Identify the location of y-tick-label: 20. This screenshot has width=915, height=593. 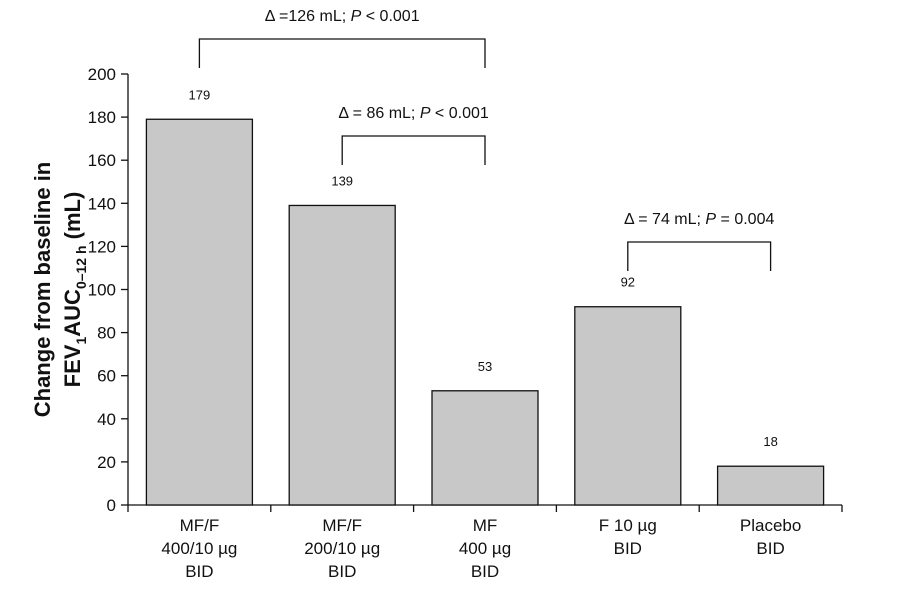
(106, 462).